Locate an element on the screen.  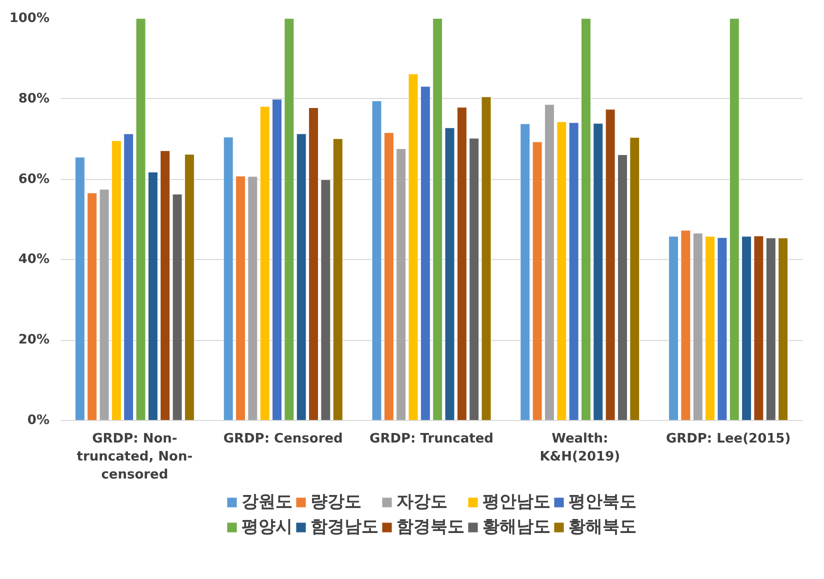
x-tick-label: Wealth: K&H(2019) is located at coordinates (580, 448).